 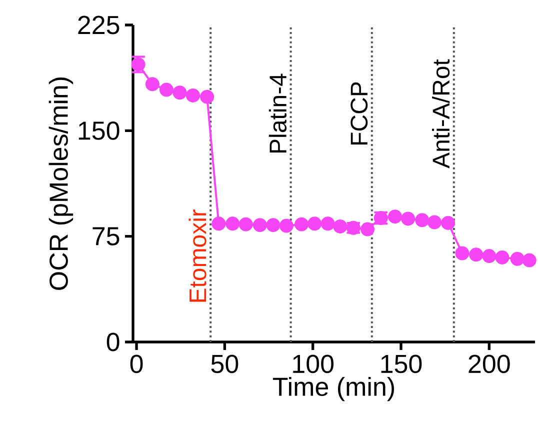 I want to click on x-tick-label: 200, so click(x=489, y=364).